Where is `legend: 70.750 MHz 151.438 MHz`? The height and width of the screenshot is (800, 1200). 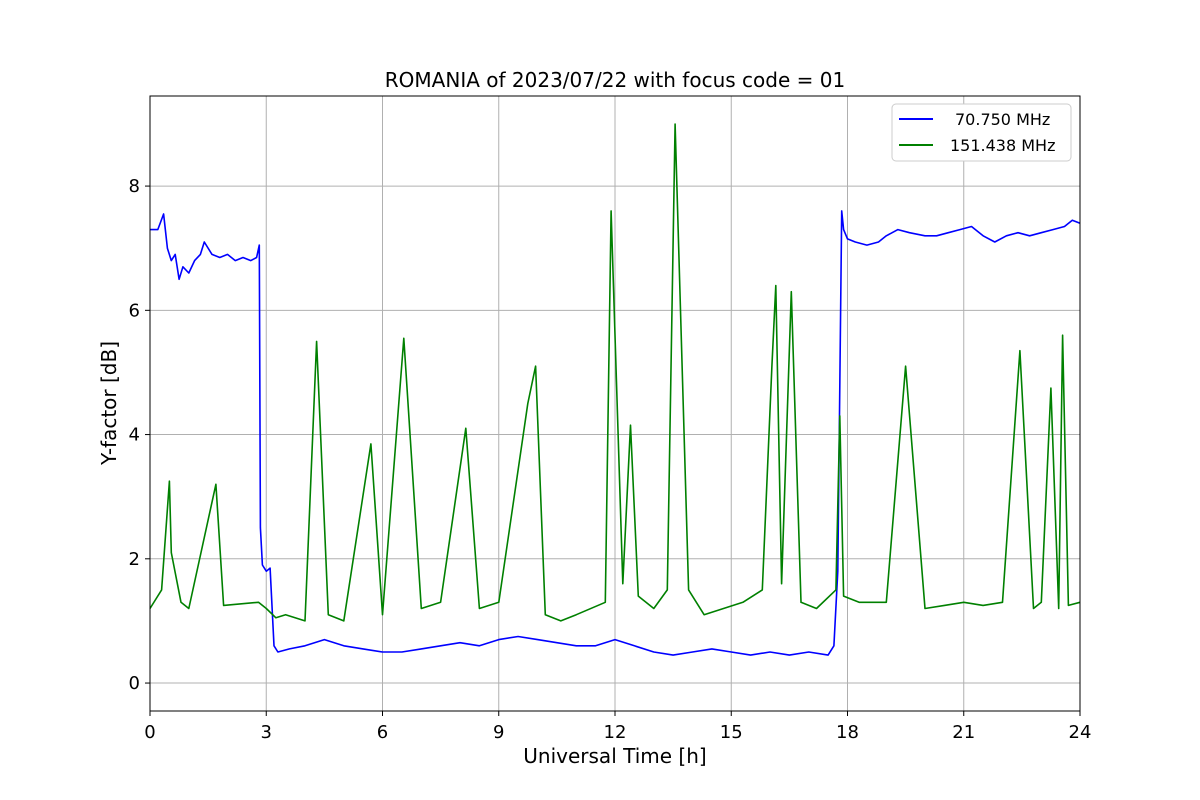 legend: 70.750 MHz 151.438 MHz is located at coordinates (981, 132).